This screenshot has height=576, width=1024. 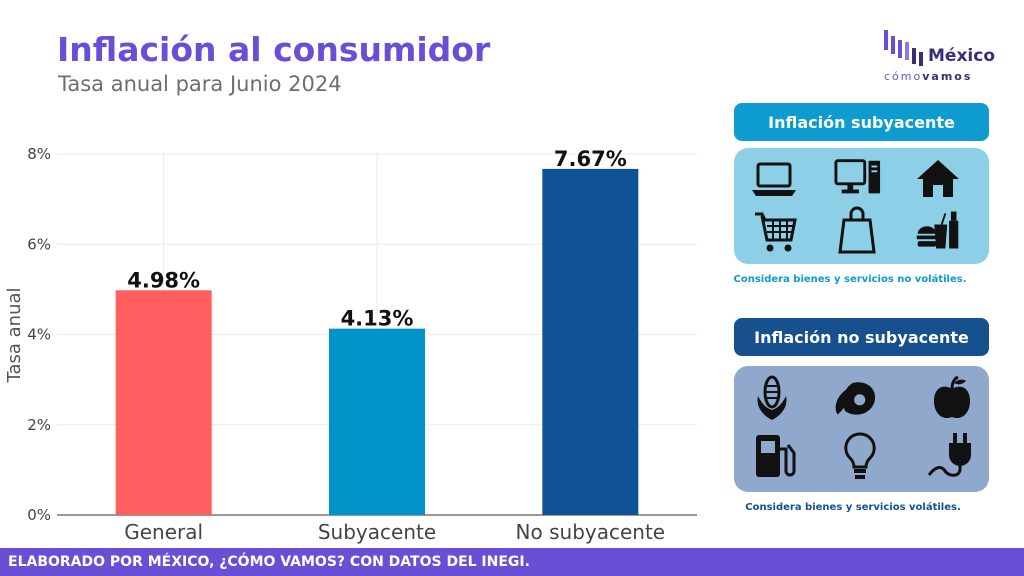 What do you see at coordinates (39, 154) in the screenshot?
I see `y-tick-label: 8%` at bounding box center [39, 154].